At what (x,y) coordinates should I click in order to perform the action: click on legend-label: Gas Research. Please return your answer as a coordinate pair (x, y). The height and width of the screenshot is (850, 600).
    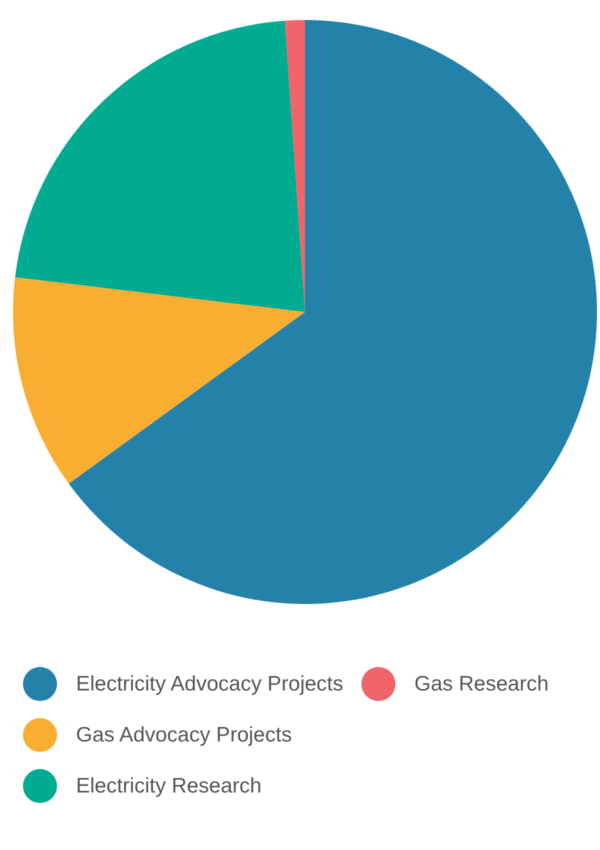
    Looking at the image, I should click on (481, 684).